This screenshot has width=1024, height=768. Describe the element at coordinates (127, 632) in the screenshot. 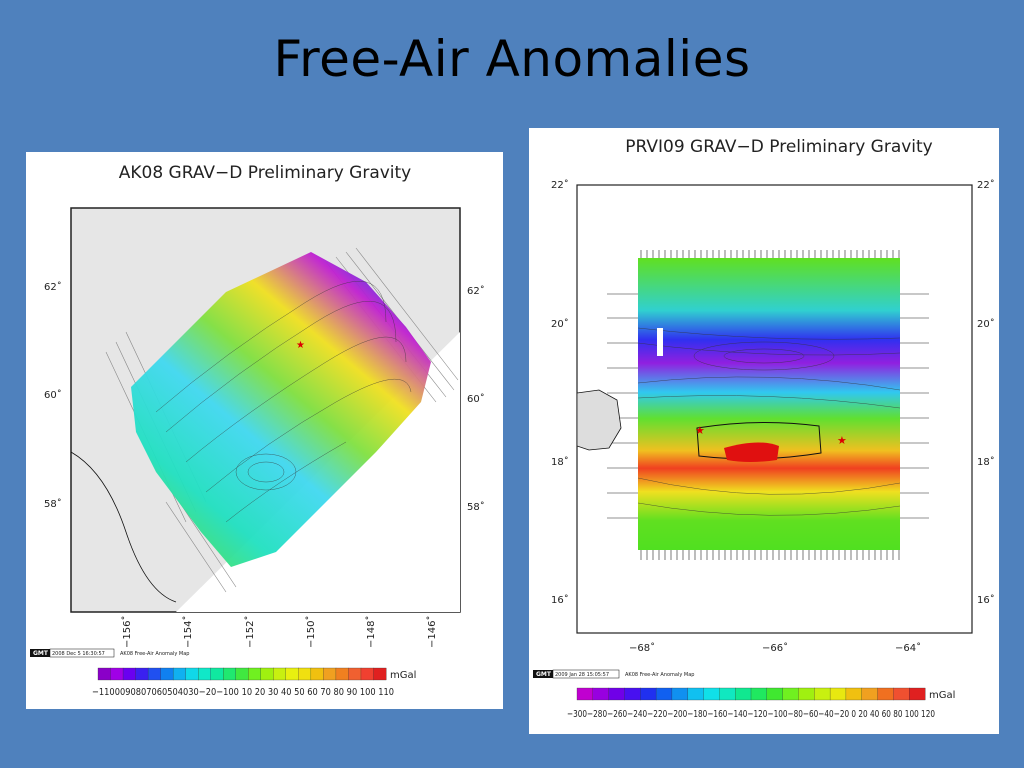

I see `ak08-lon-tick: −156˚` at that location.